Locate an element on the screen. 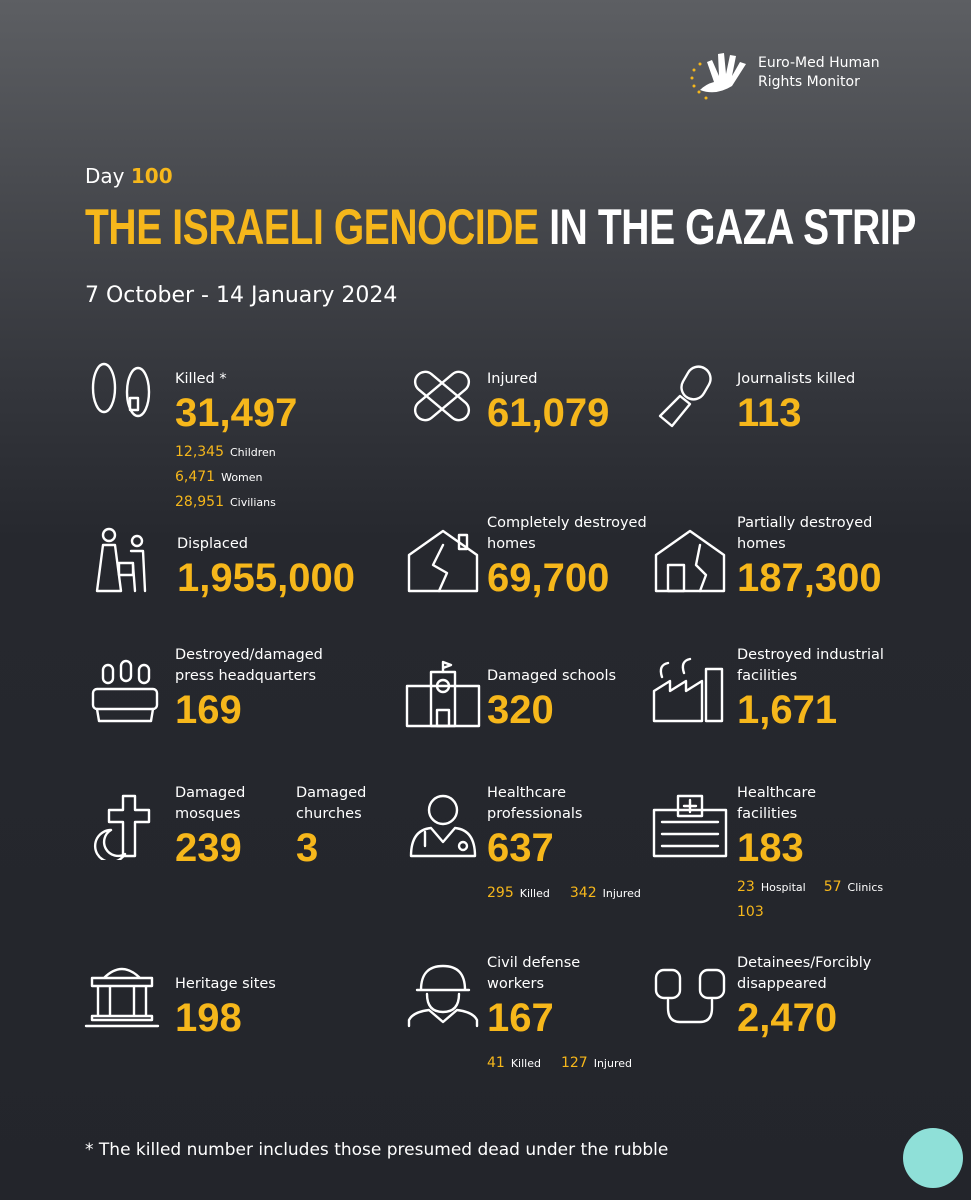 This screenshot has height=1200, width=971. stat: Injured 61,079 is located at coordinates (548, 403).